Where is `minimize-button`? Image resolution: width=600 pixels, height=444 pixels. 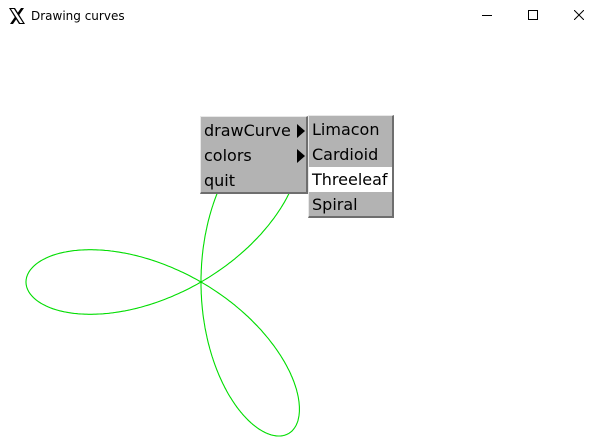 minimize-button is located at coordinates (487, 15).